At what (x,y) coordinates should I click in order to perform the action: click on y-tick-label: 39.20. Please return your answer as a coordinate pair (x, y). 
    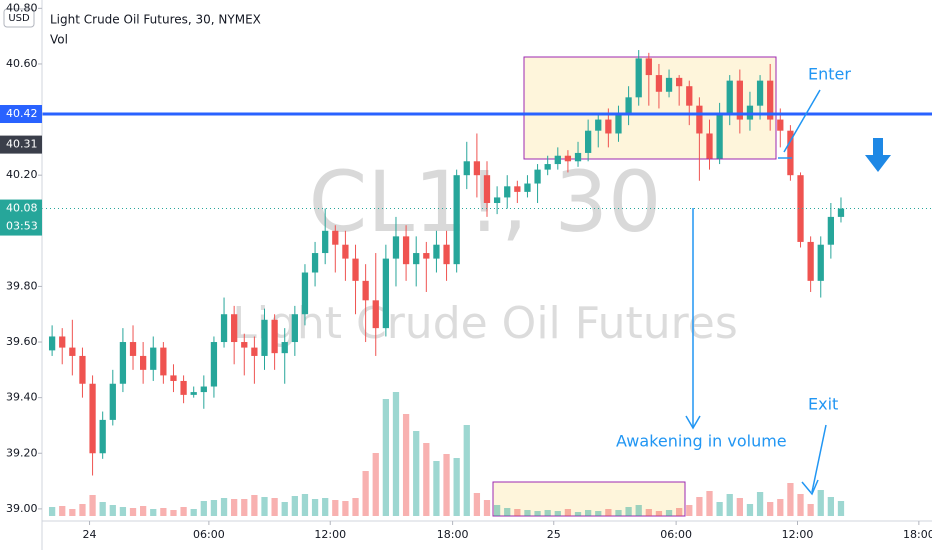
    Looking at the image, I should click on (22, 452).